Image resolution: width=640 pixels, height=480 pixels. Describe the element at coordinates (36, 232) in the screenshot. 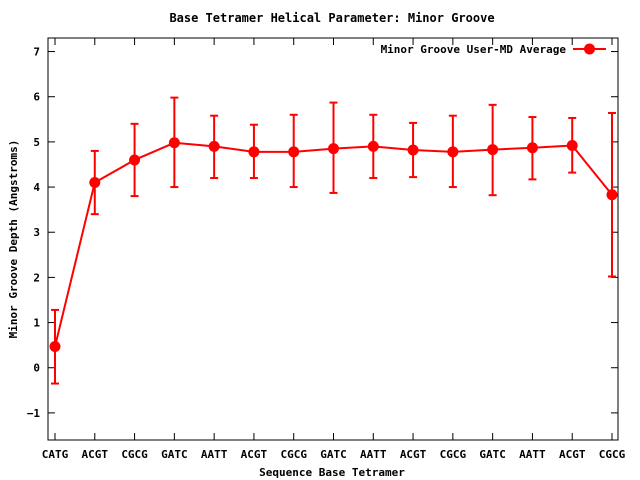

I see `y-tick-label: 3` at that location.